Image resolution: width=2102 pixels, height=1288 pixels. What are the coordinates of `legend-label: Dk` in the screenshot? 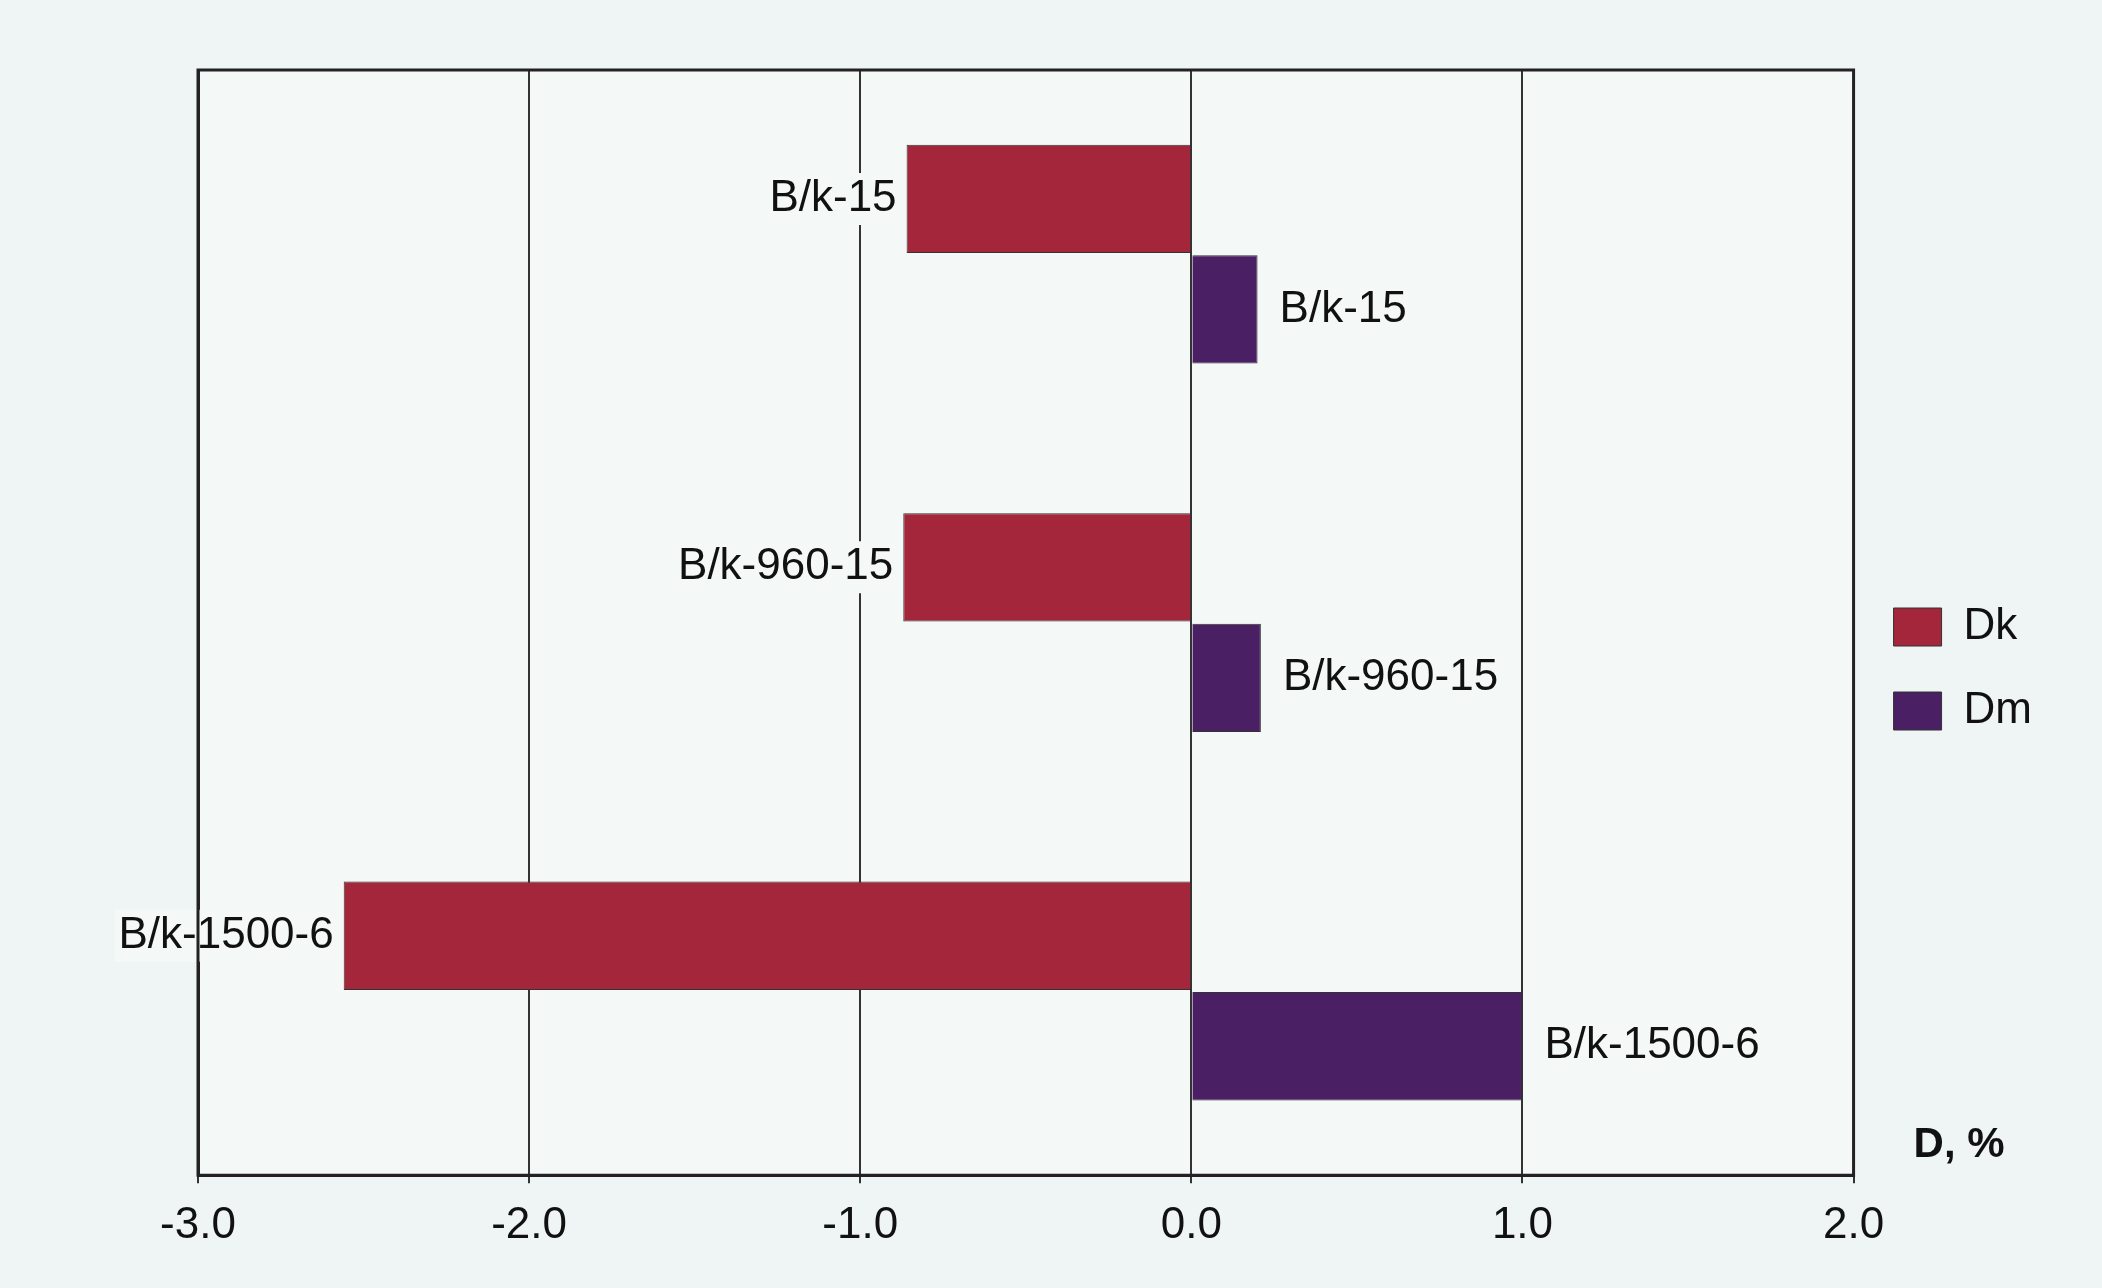 It's located at (1991, 624).